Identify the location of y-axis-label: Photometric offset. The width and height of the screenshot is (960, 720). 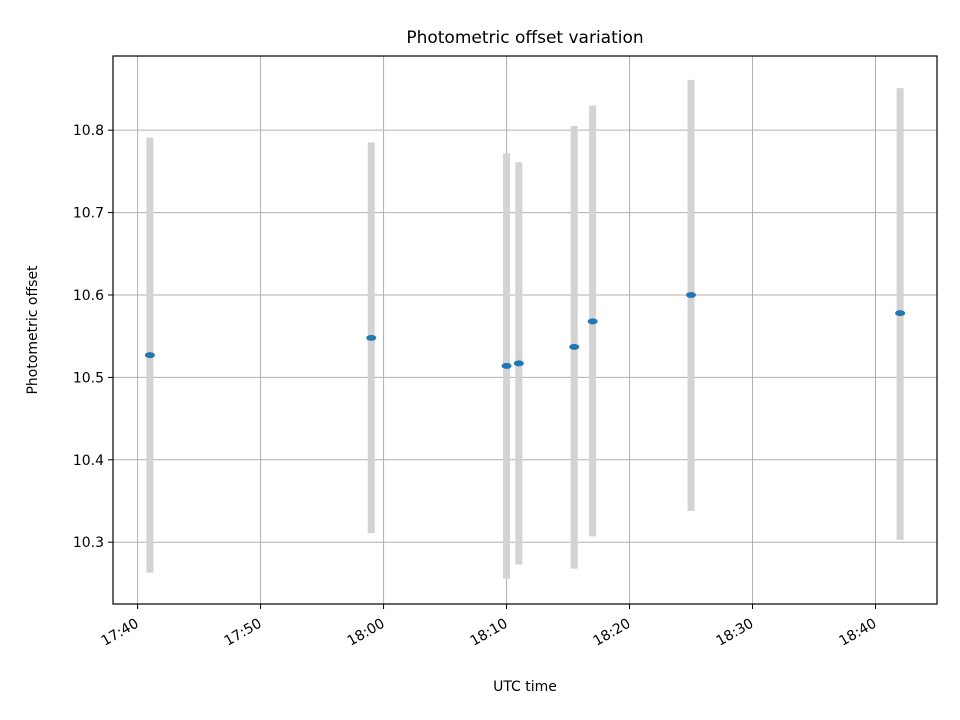
(33, 330).